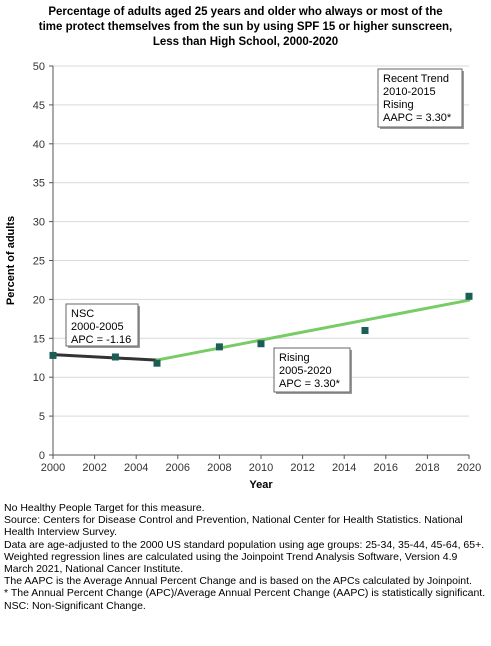  What do you see at coordinates (469, 468) in the screenshot?
I see `x-tick-label: 2020` at bounding box center [469, 468].